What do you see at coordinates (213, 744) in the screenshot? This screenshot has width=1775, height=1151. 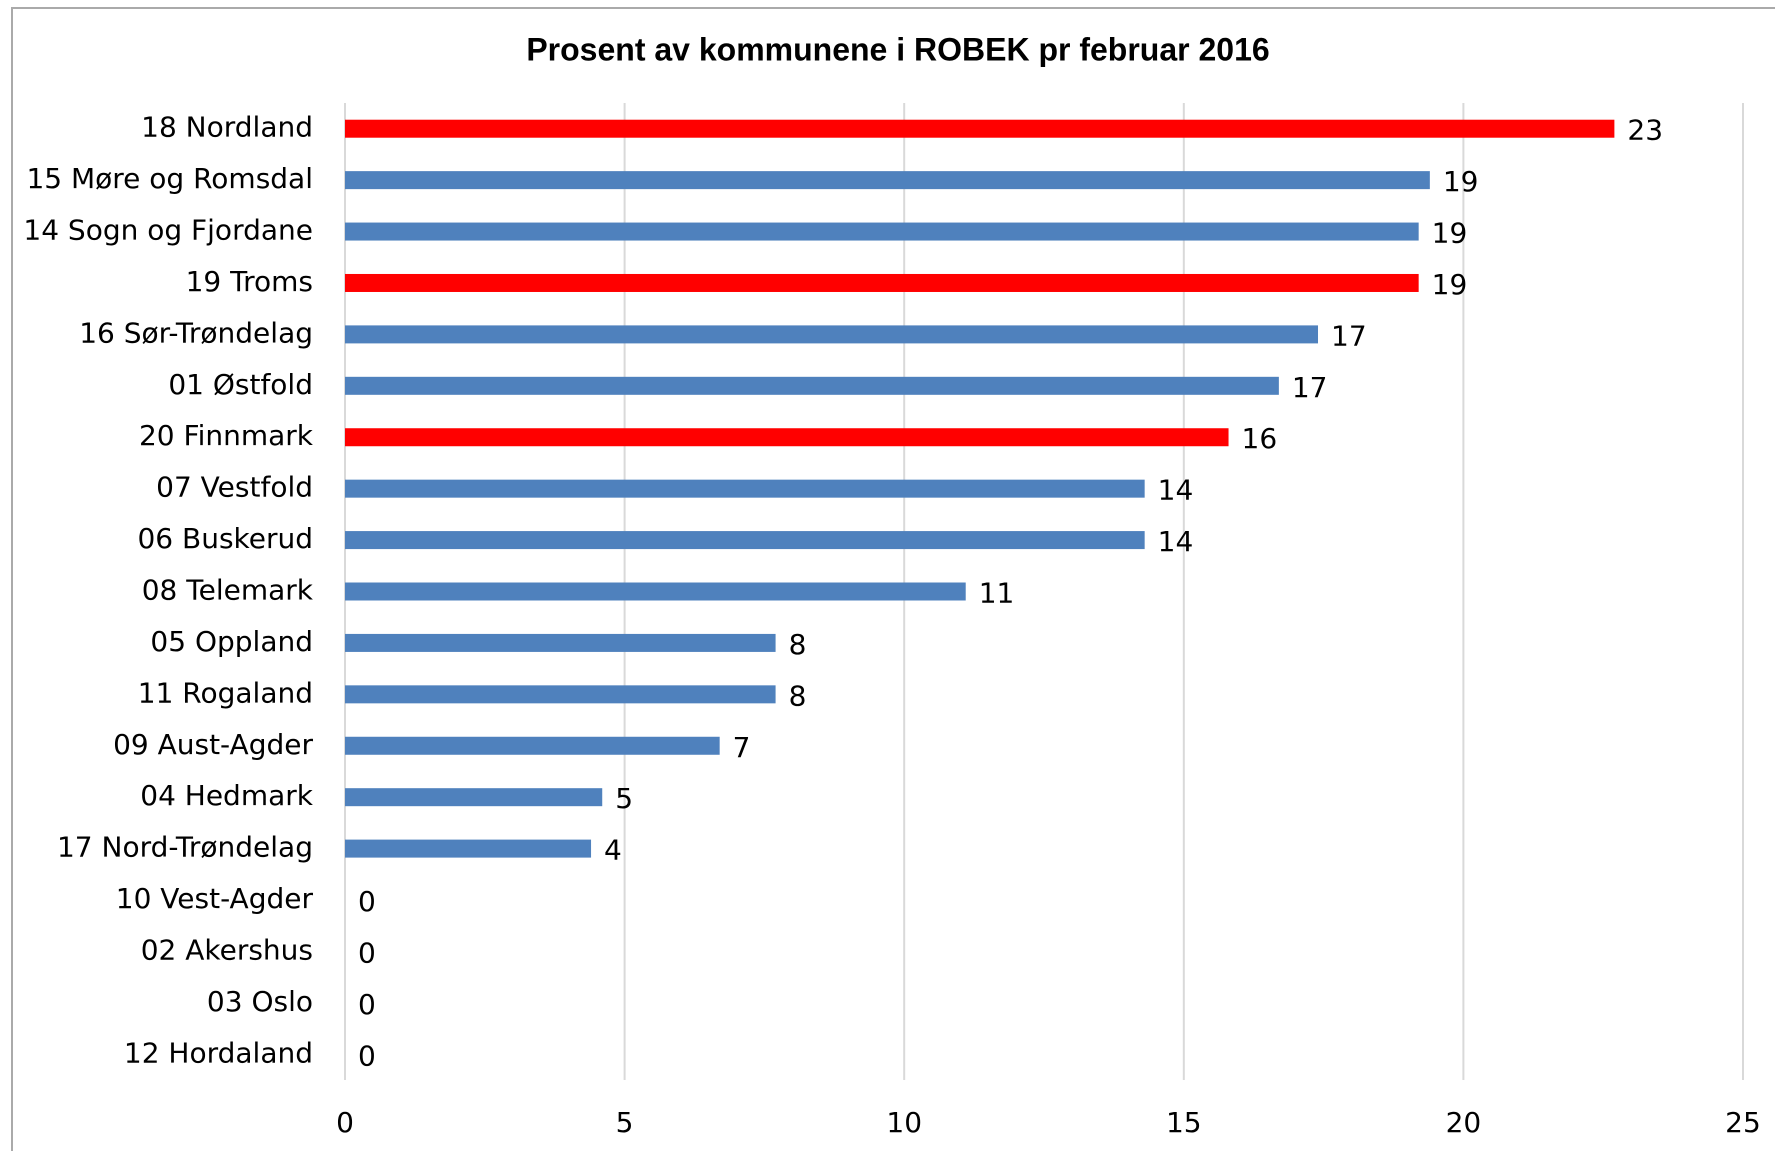 I see `y-tick-label: 09 Aust-Agder` at bounding box center [213, 744].